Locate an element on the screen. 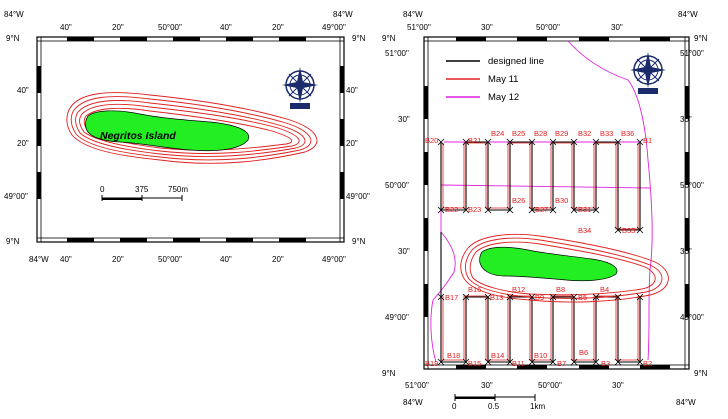  station-label: B33 is located at coordinates (606, 133).